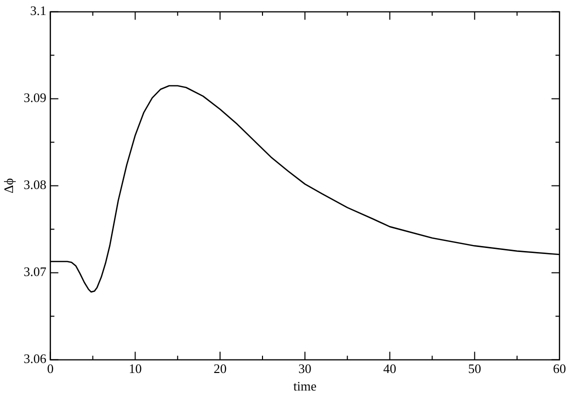 The width and height of the screenshot is (568, 395). Describe the element at coordinates (559, 368) in the screenshot. I see `x-tick-label: 60` at that location.